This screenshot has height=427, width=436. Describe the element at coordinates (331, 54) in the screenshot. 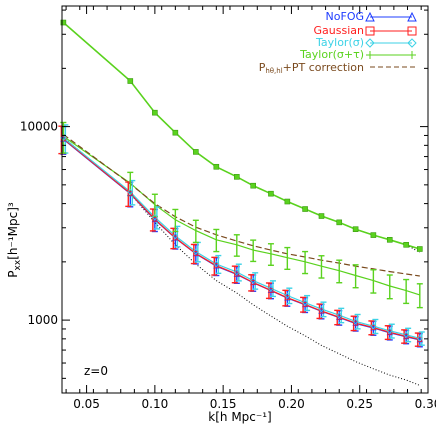

I see `legend-label-taylor-sigma-tau: Taylor(σ+τ)` at that location.